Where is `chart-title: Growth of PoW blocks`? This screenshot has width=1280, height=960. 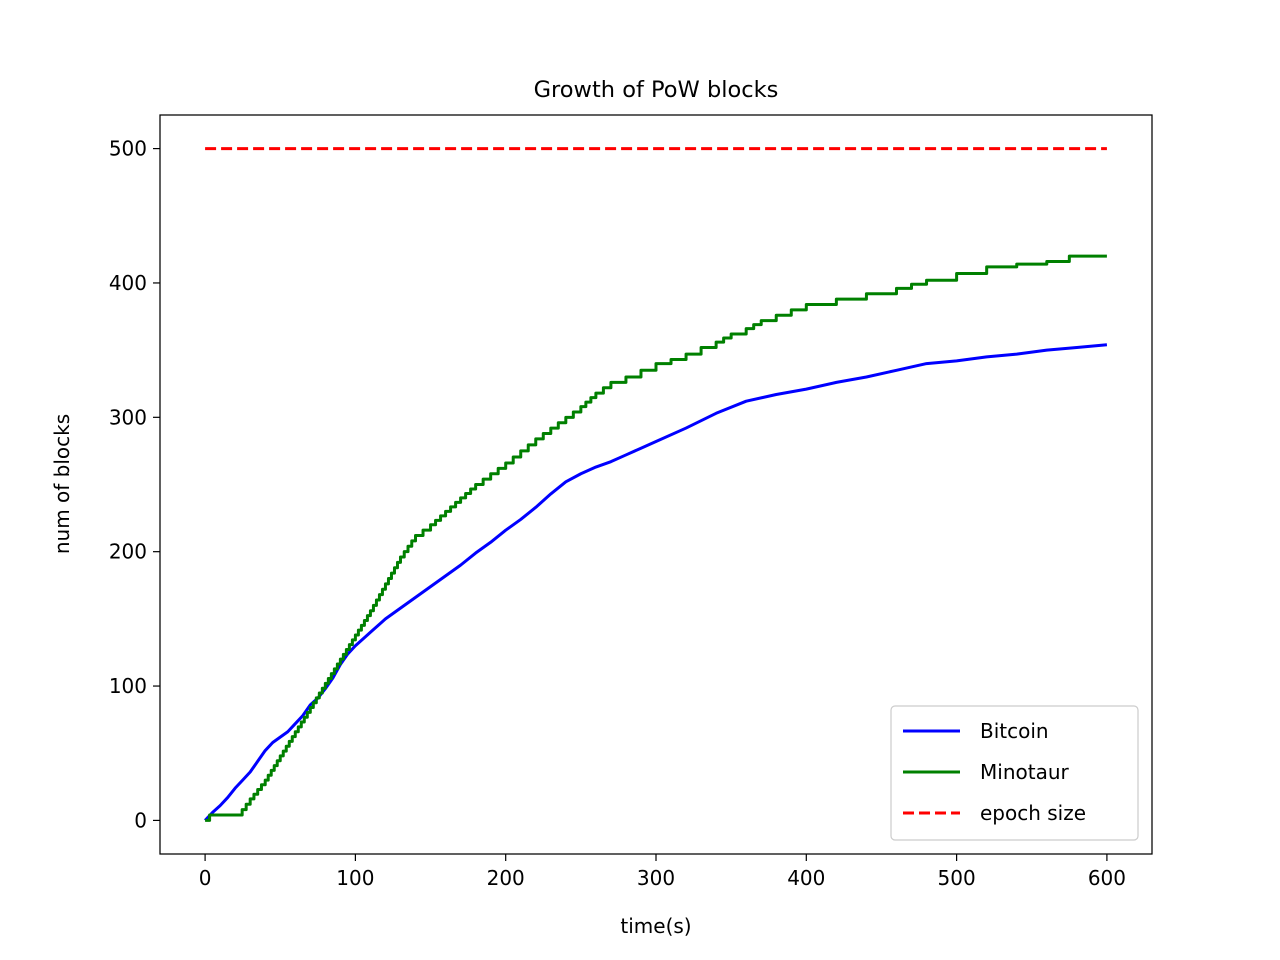
chart-title: Growth of PoW blocks is located at coordinates (656, 90).